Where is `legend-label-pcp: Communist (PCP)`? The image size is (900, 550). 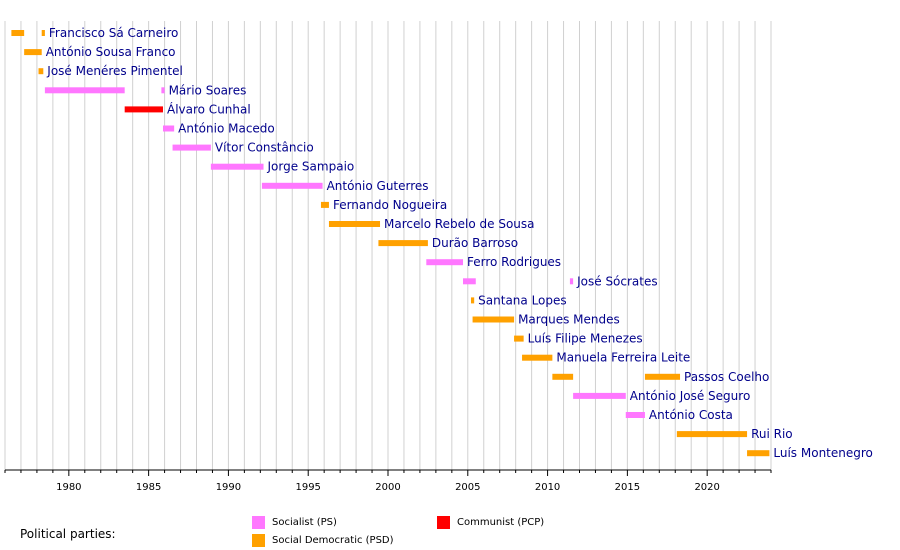
legend-label-pcp: Communist (PCP) is located at coordinates (501, 522).